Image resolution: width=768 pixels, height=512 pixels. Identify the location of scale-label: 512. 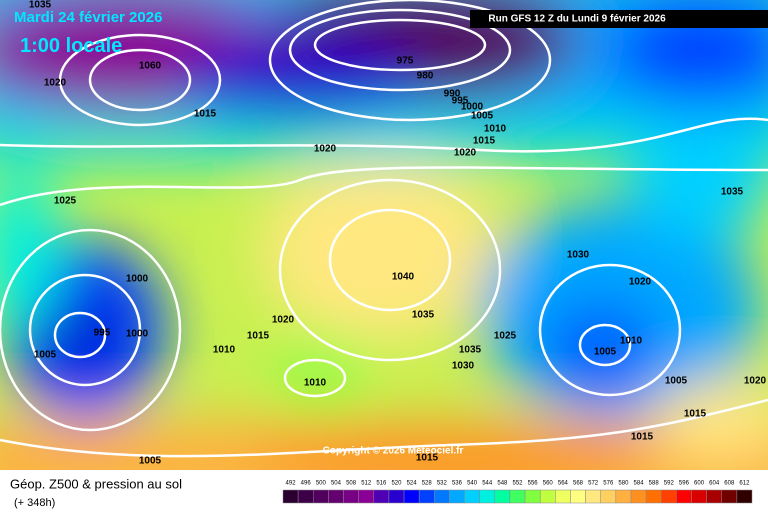
(366, 484).